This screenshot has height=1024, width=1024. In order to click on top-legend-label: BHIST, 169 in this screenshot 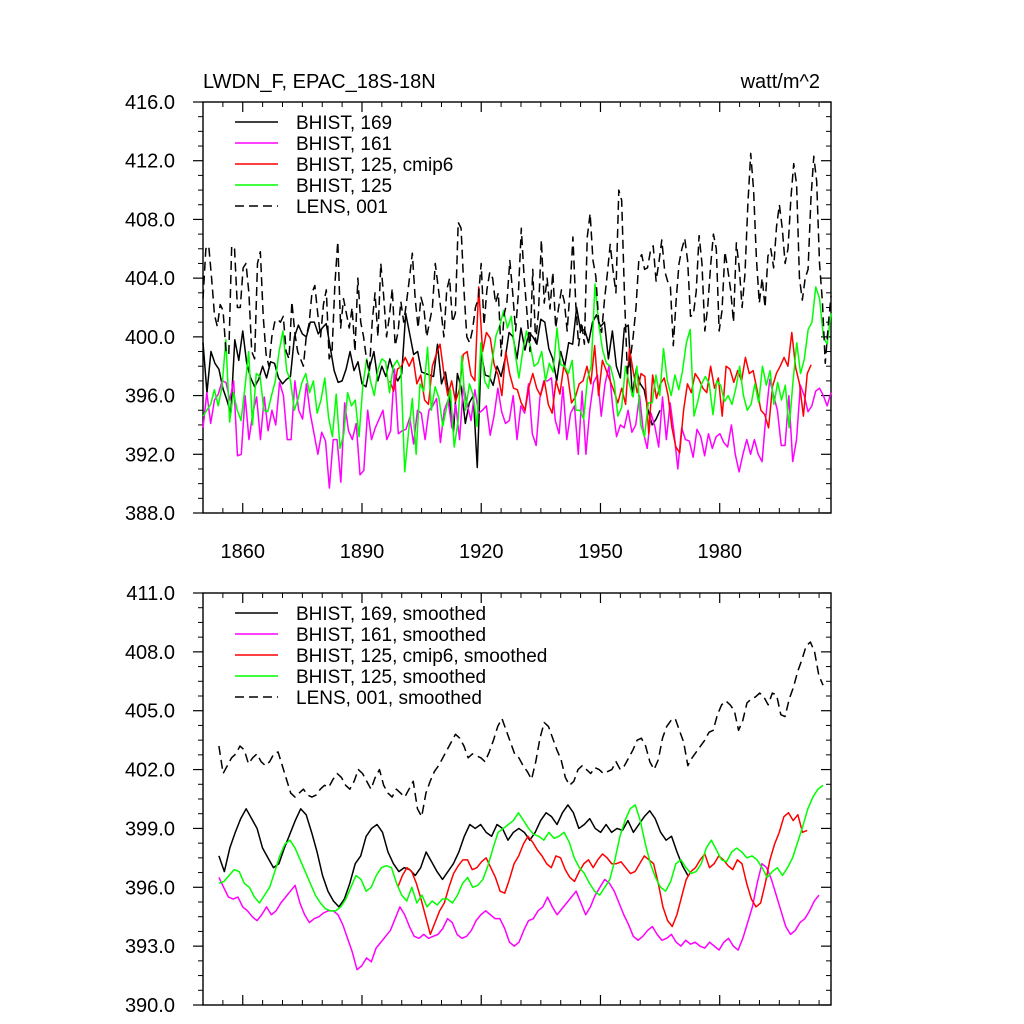, I will do `click(344, 123)`.